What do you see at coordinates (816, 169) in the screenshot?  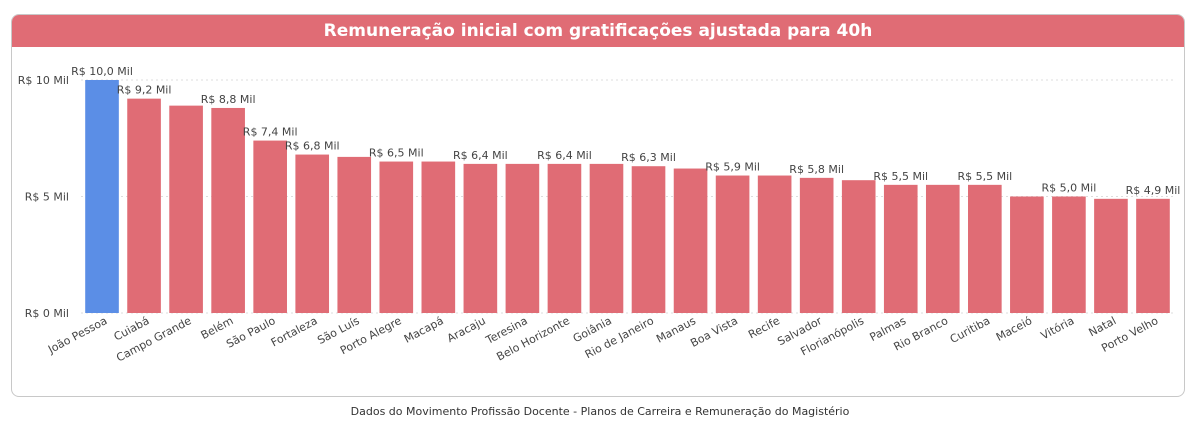 I see `data-label: R$ 5,8 Mil` at bounding box center [816, 169].